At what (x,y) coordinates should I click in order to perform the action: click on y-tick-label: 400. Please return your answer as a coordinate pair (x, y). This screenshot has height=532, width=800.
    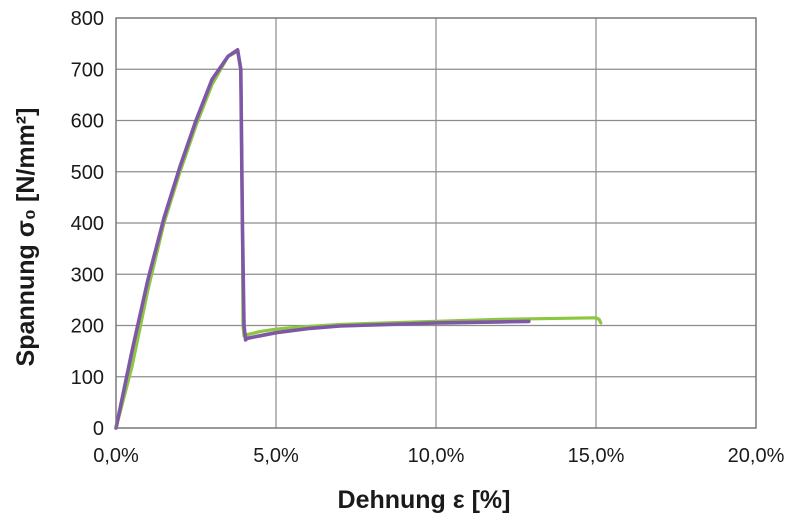
    Looking at the image, I should click on (87, 224).